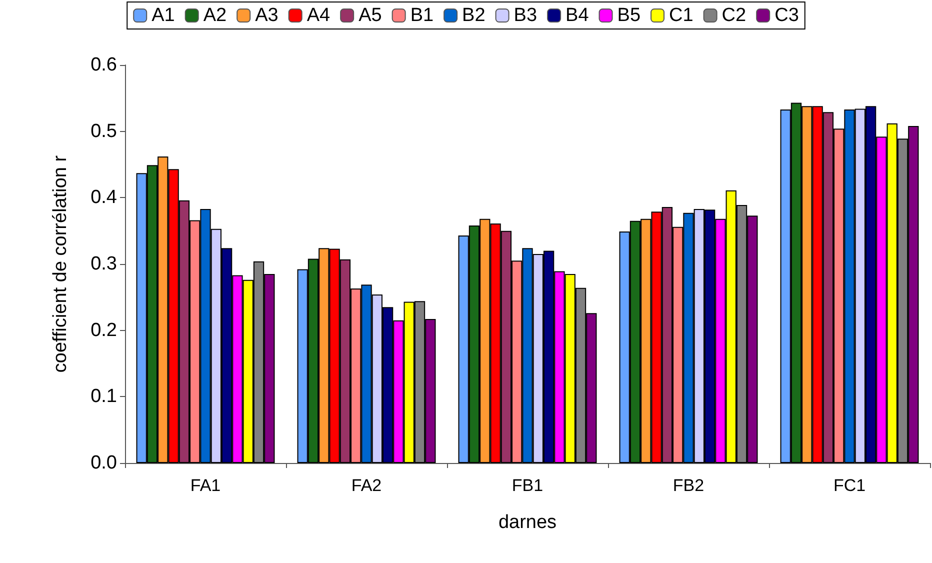 The image size is (932, 563). I want to click on y-tick-label: 0.3, so click(103, 264).